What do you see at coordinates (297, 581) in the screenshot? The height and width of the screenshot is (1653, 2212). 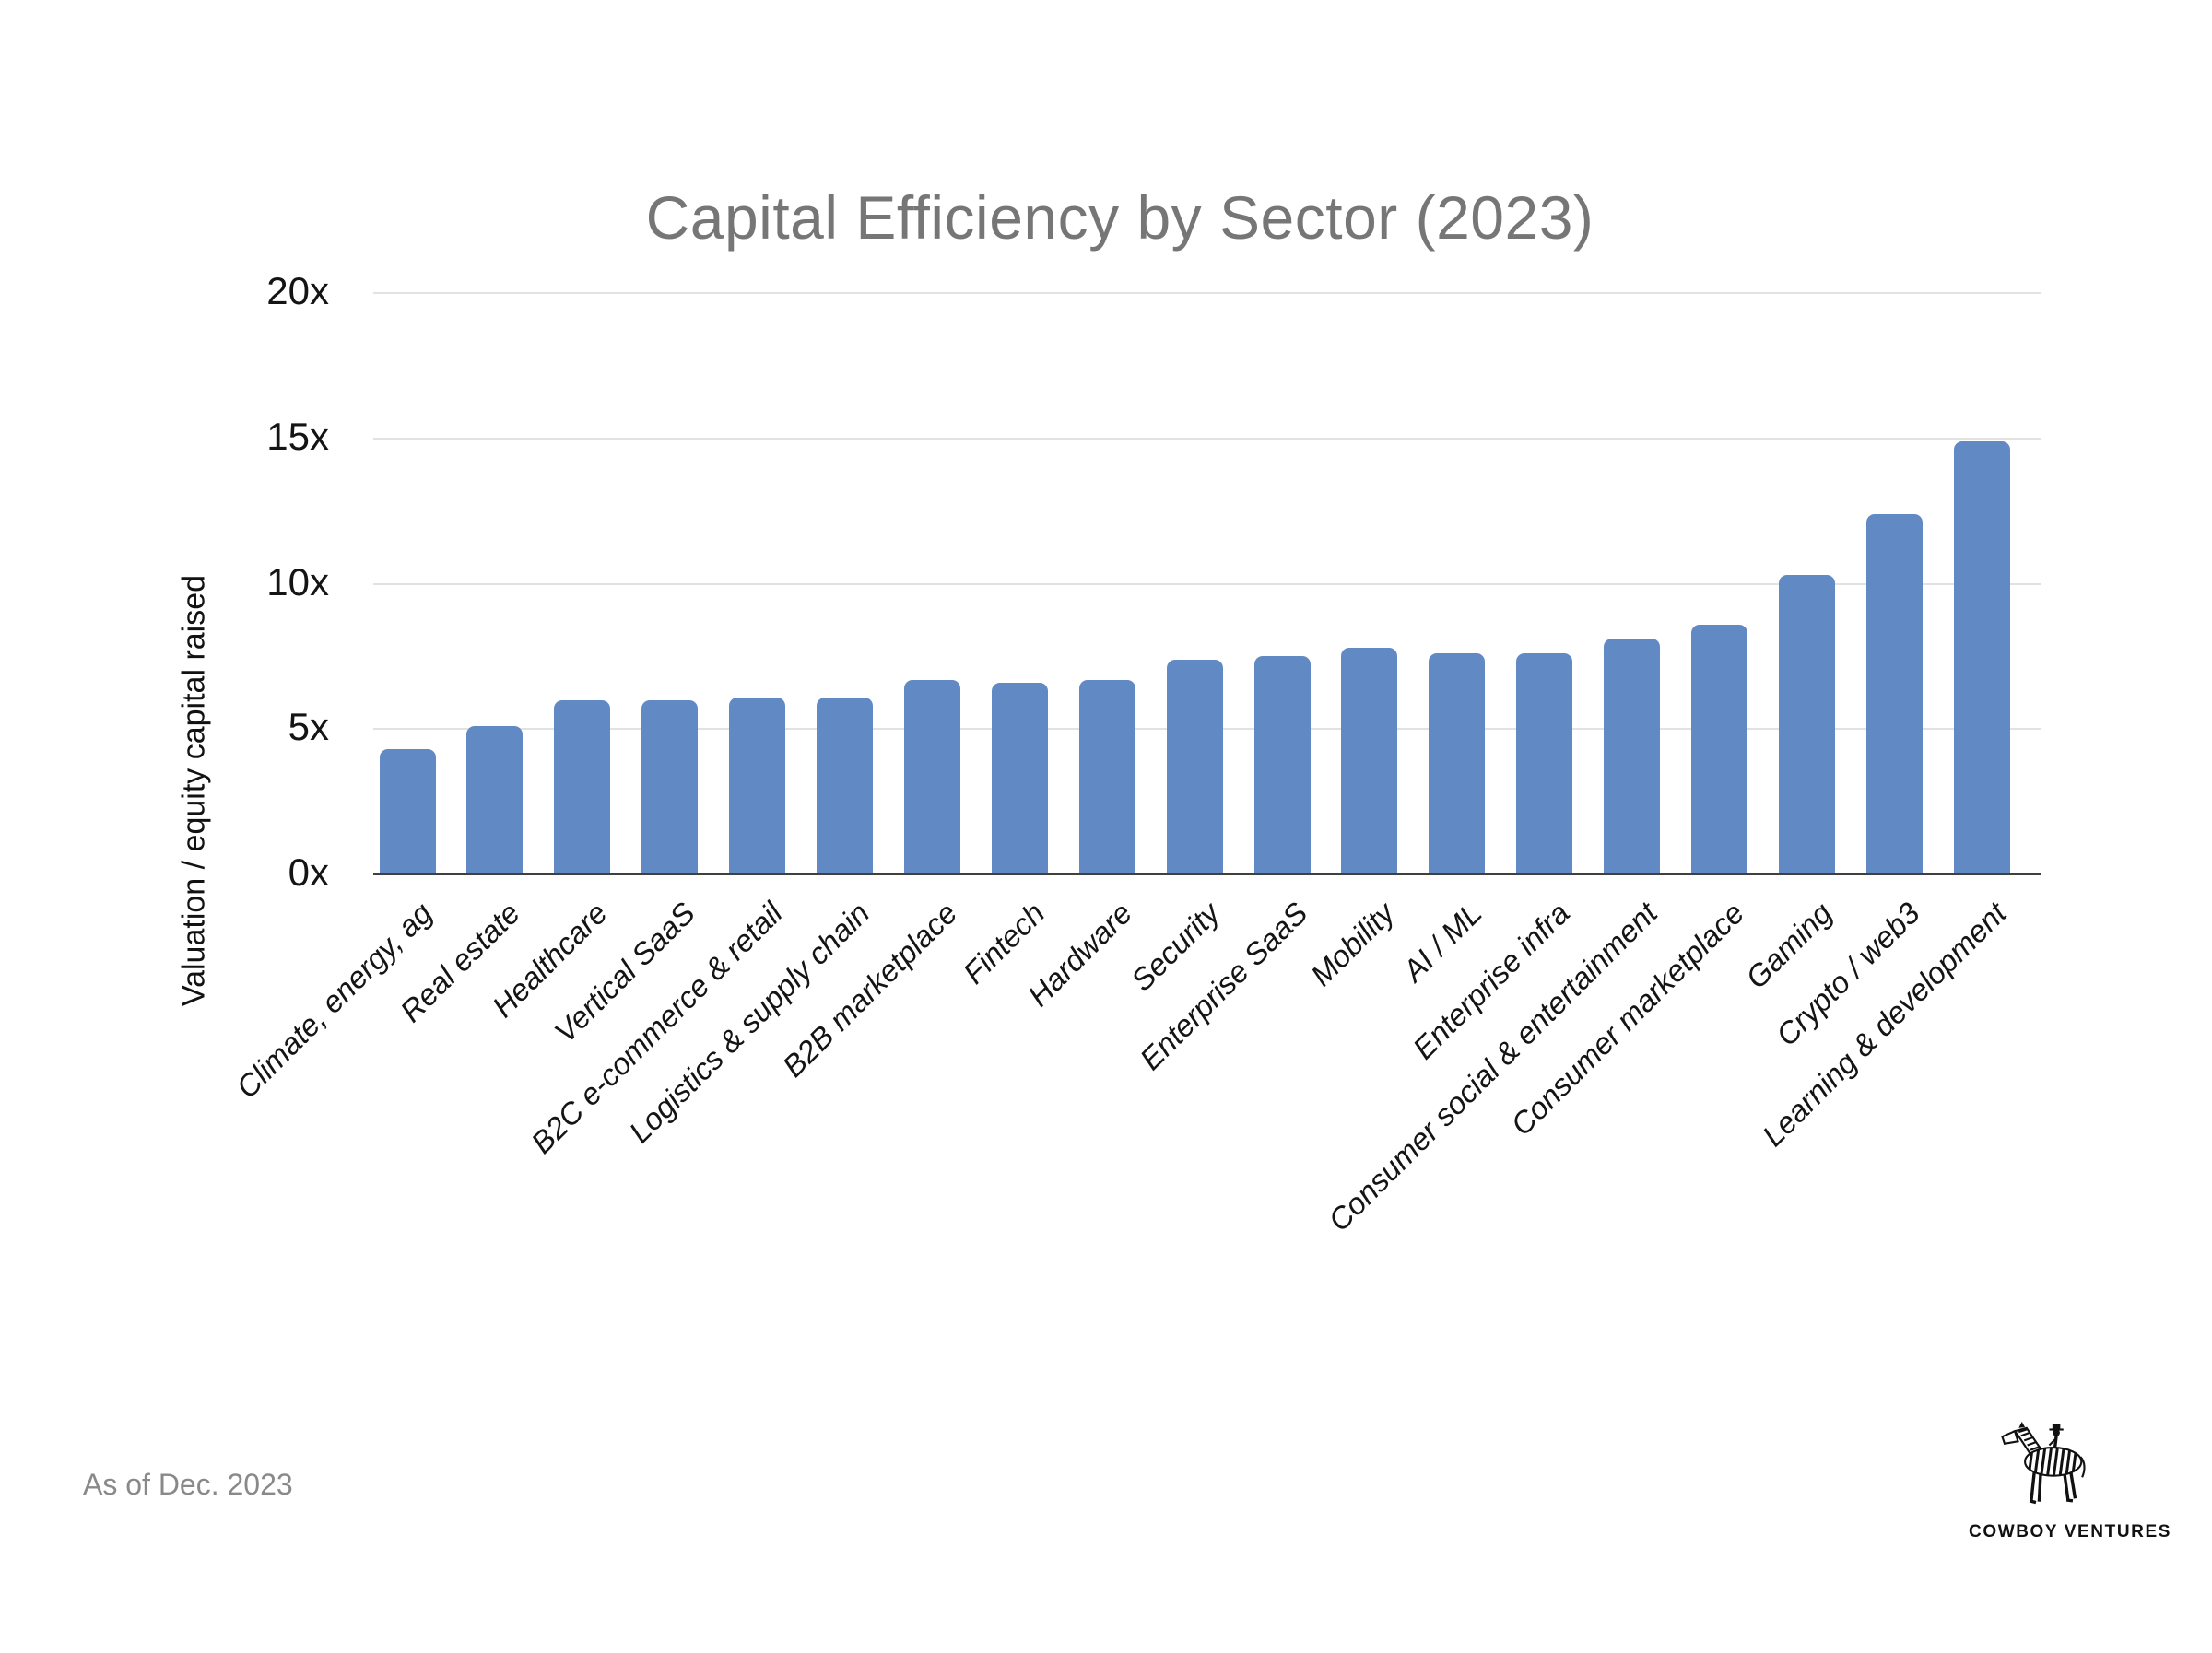 I see `y-tick-label-10x: 10x` at bounding box center [297, 581].